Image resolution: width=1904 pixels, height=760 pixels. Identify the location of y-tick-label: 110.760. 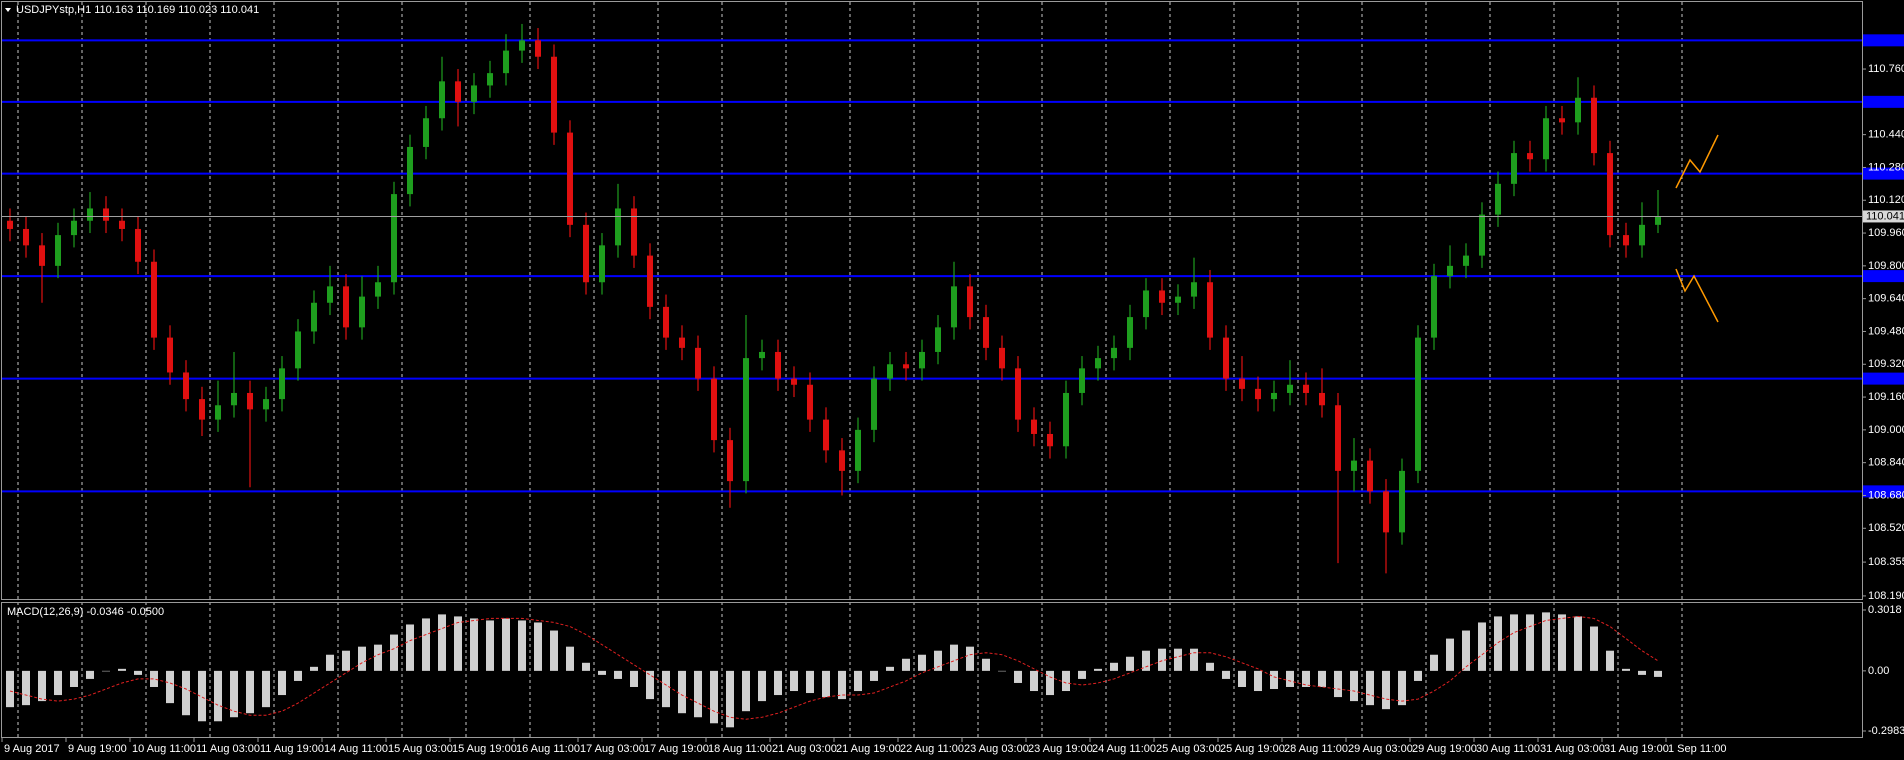
(1886, 69).